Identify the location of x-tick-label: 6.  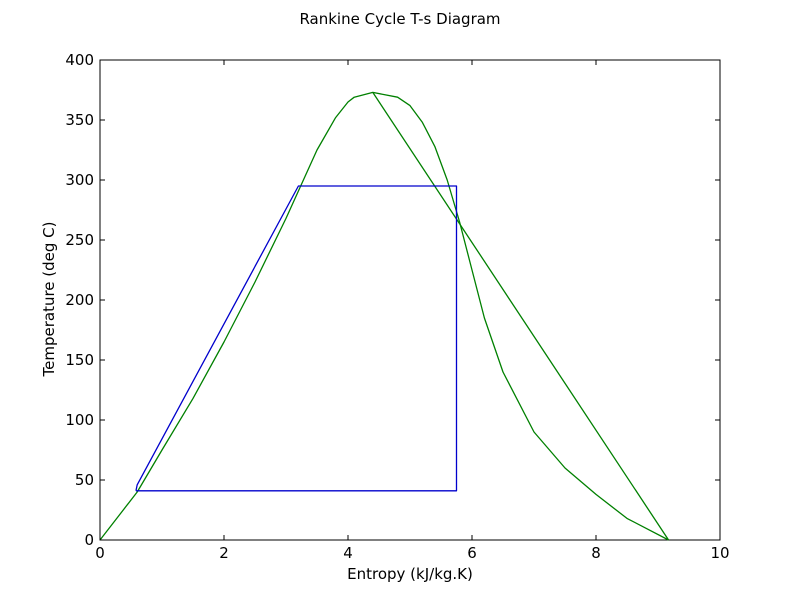
(472, 553).